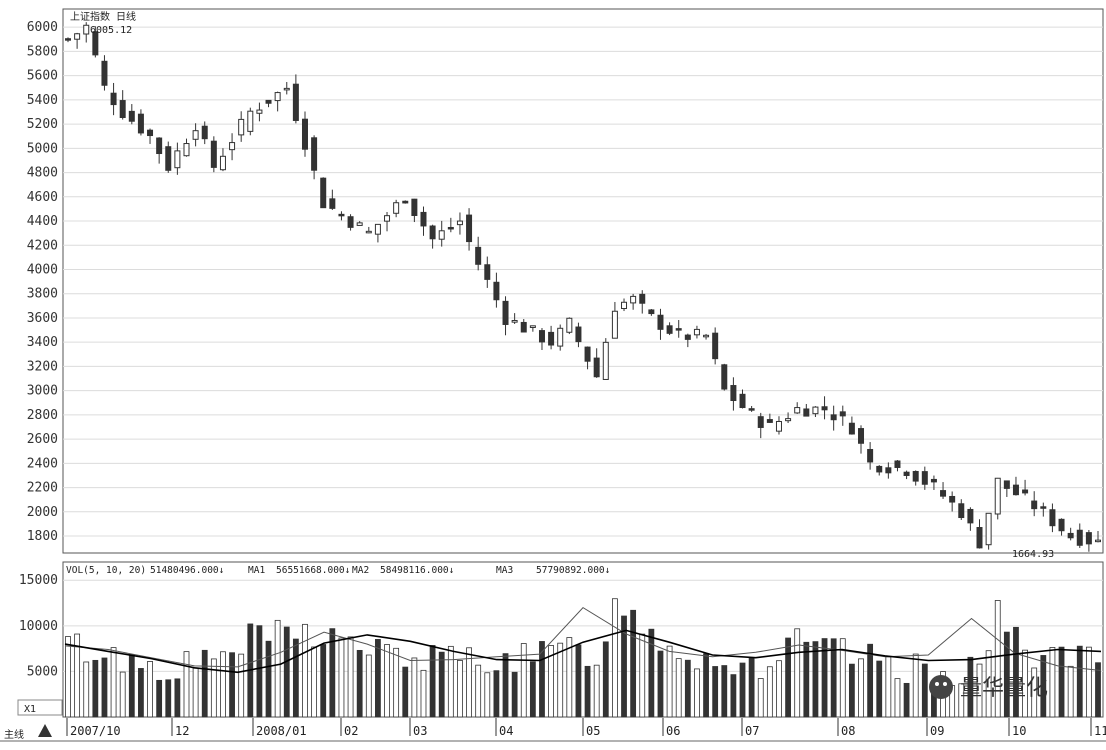 This screenshot has width=1106, height=750. I want to click on volume-header-item: 57790892.000↓, so click(573, 570).